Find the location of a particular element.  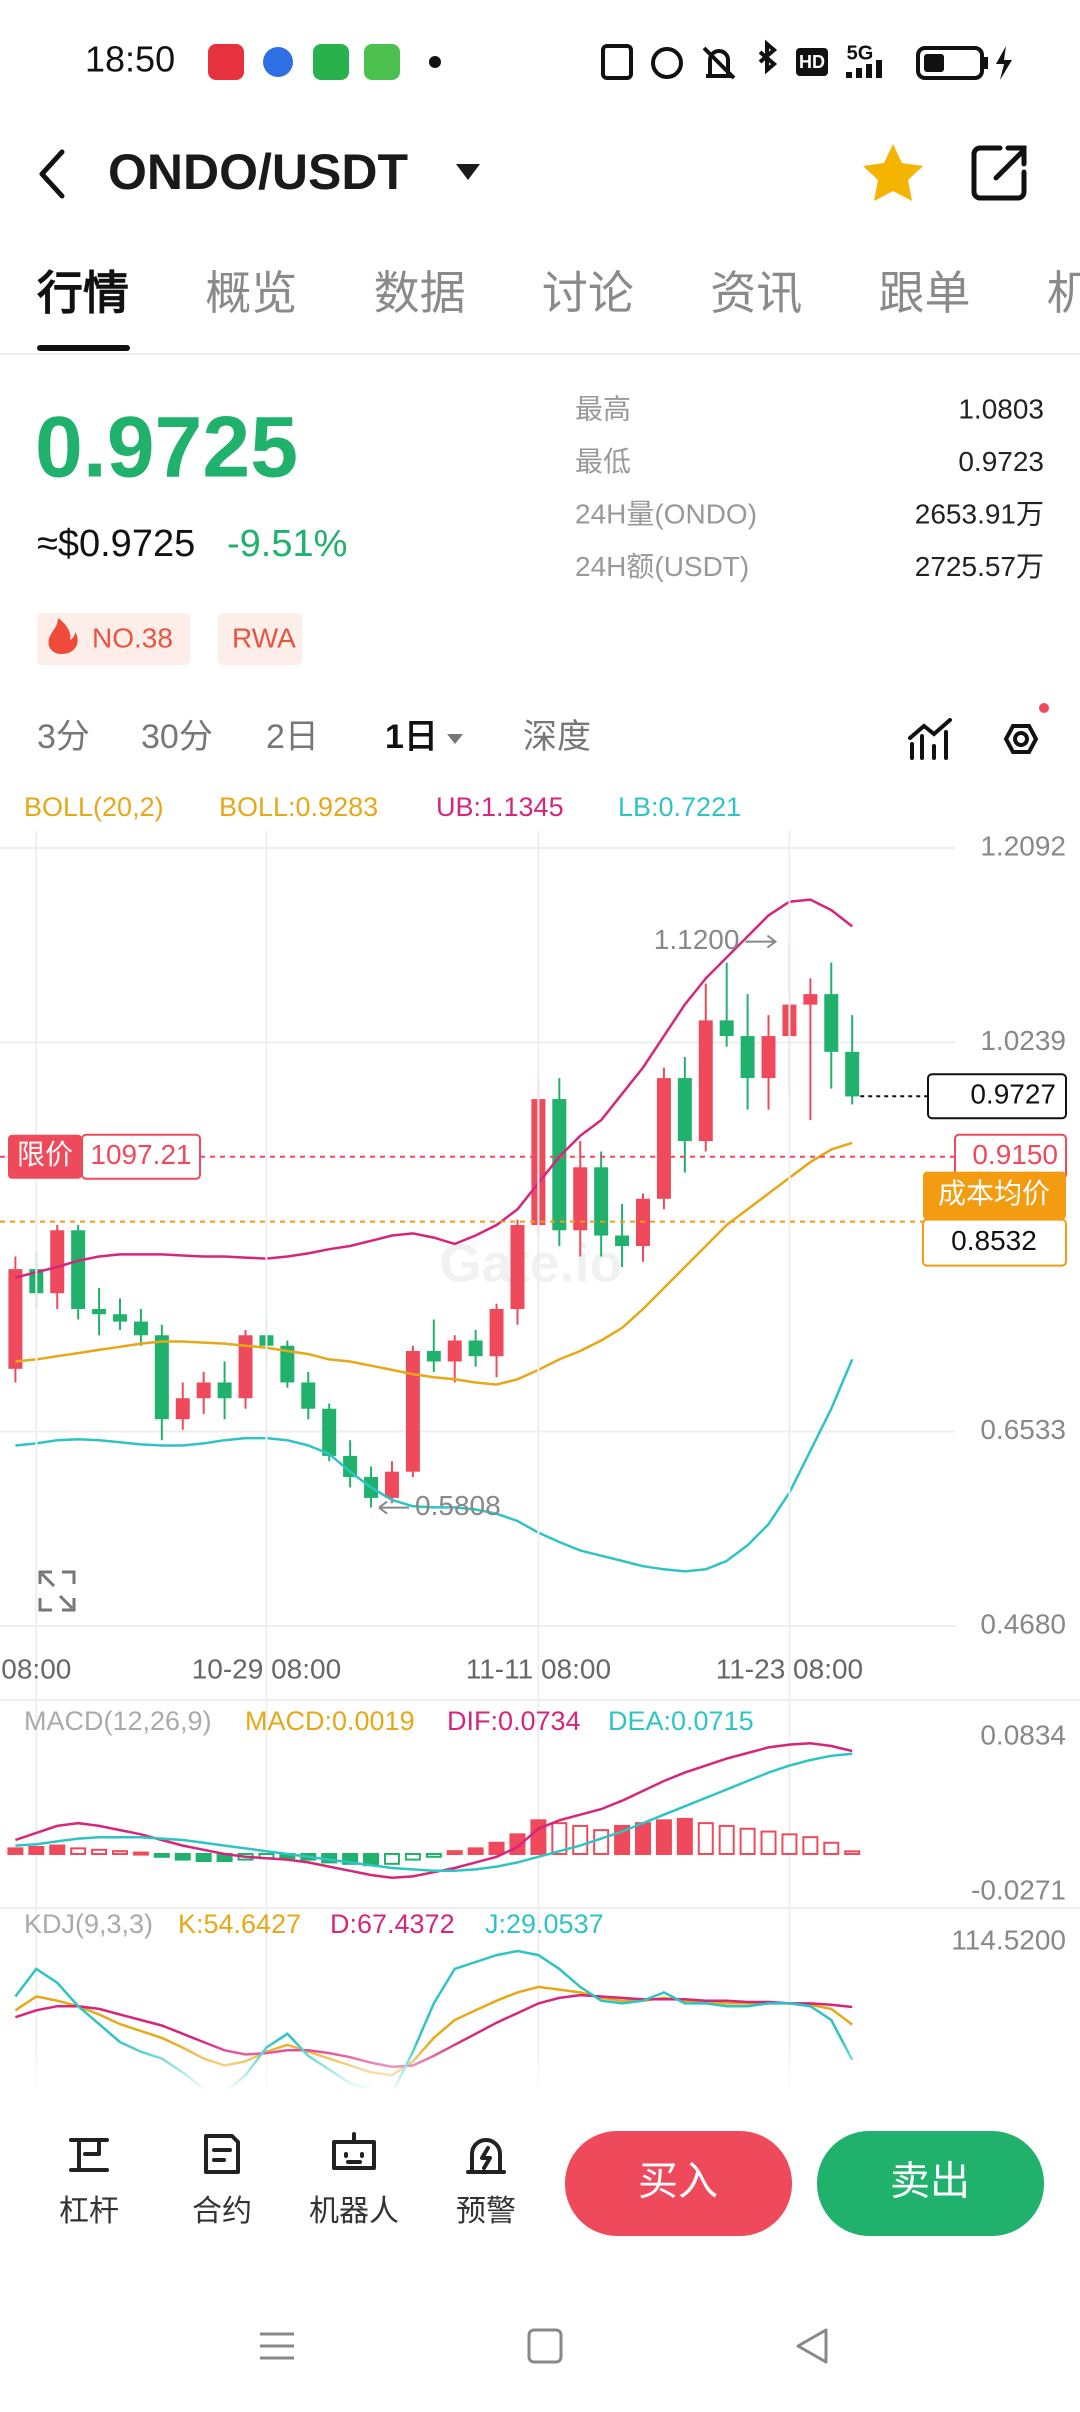

buy-button is located at coordinates (678, 2183).